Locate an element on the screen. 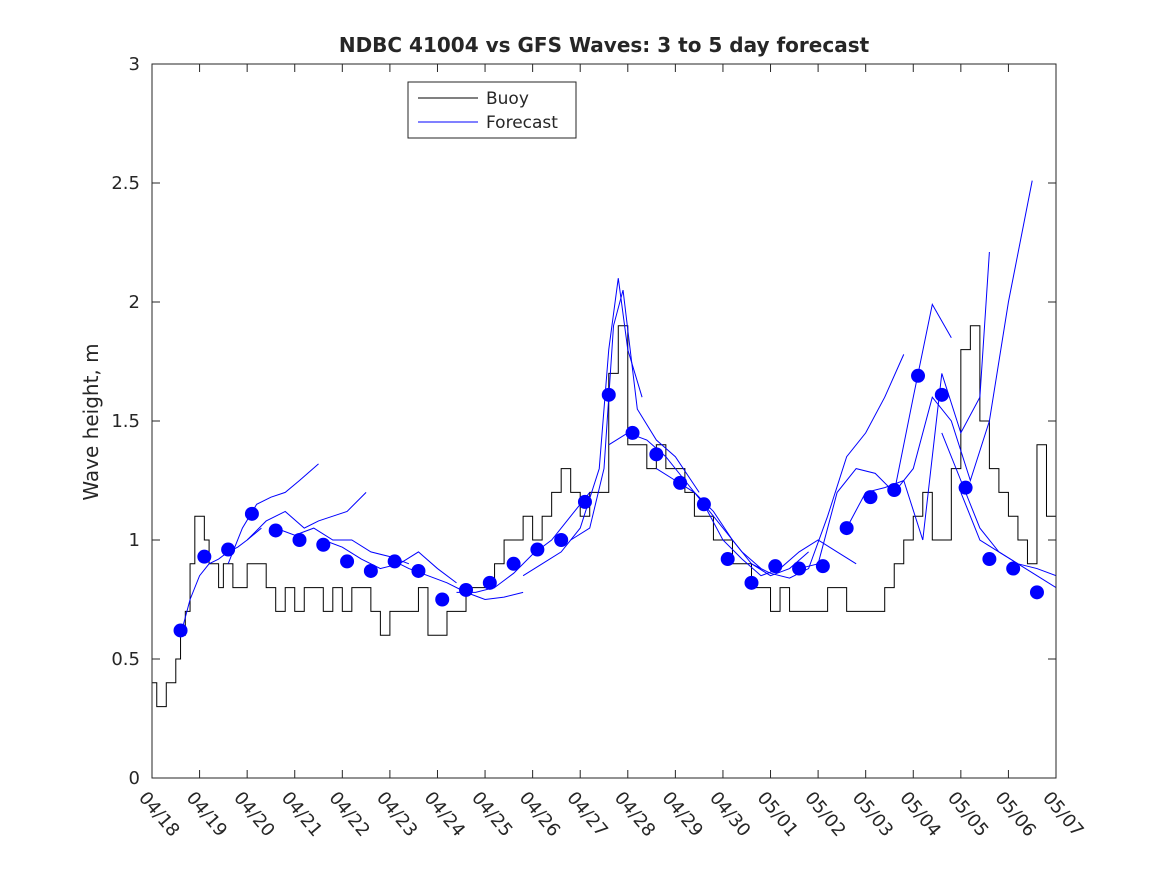 The width and height of the screenshot is (1167, 875). y-tick-label: 1 is located at coordinates (134, 540).